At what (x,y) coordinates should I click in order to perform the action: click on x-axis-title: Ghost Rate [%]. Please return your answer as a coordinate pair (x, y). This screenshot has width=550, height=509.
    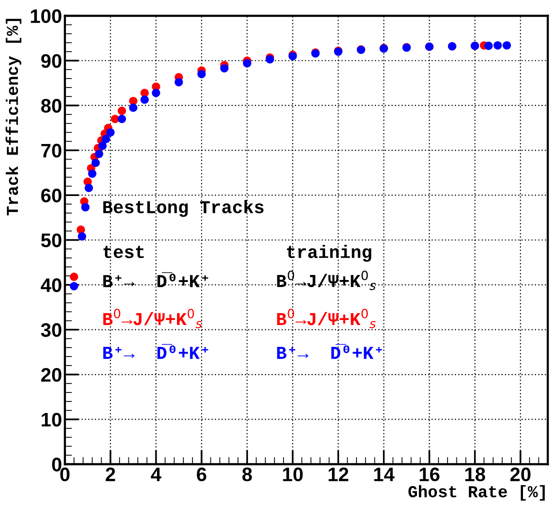
    Looking at the image, I should click on (476, 493).